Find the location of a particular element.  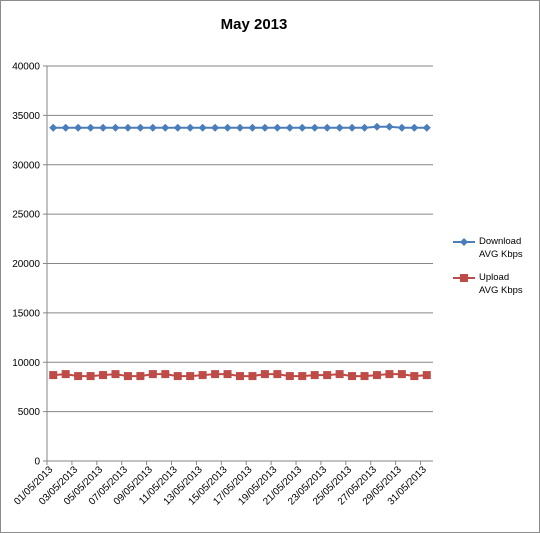

y-tick-label: 20000 is located at coordinates (26, 264).